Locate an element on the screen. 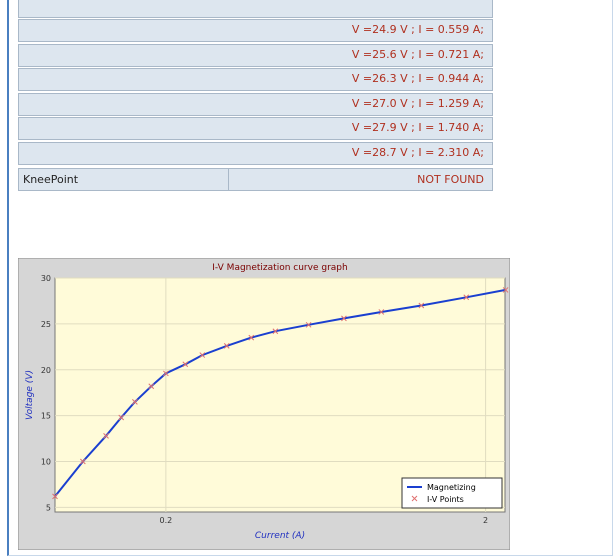 Image resolution: width=615 pixels, height=558 pixels. table-row: V =25.6 V ; I = 0.721 A; is located at coordinates (255, 55).